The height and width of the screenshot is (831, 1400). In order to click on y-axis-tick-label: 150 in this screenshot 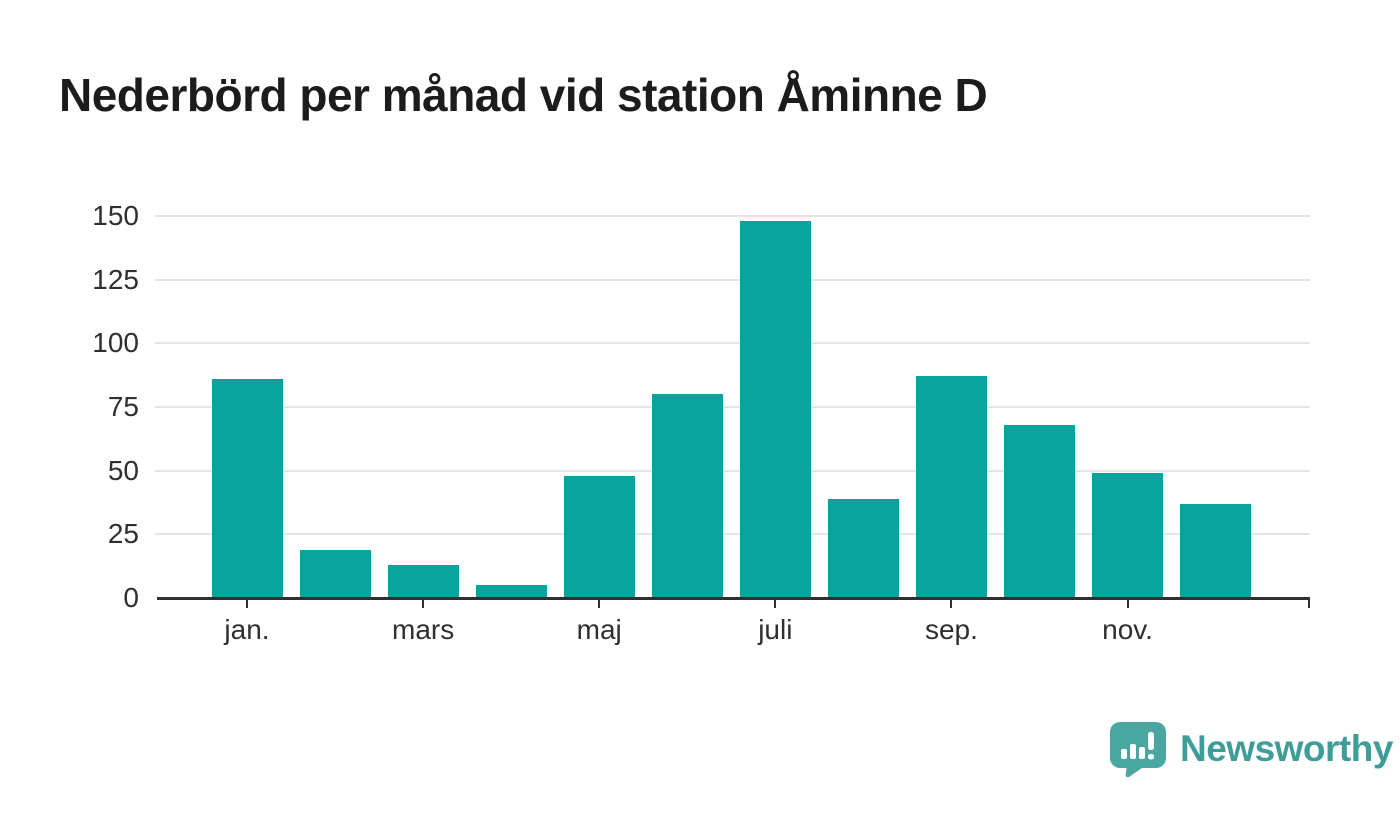, I will do `click(115, 215)`.